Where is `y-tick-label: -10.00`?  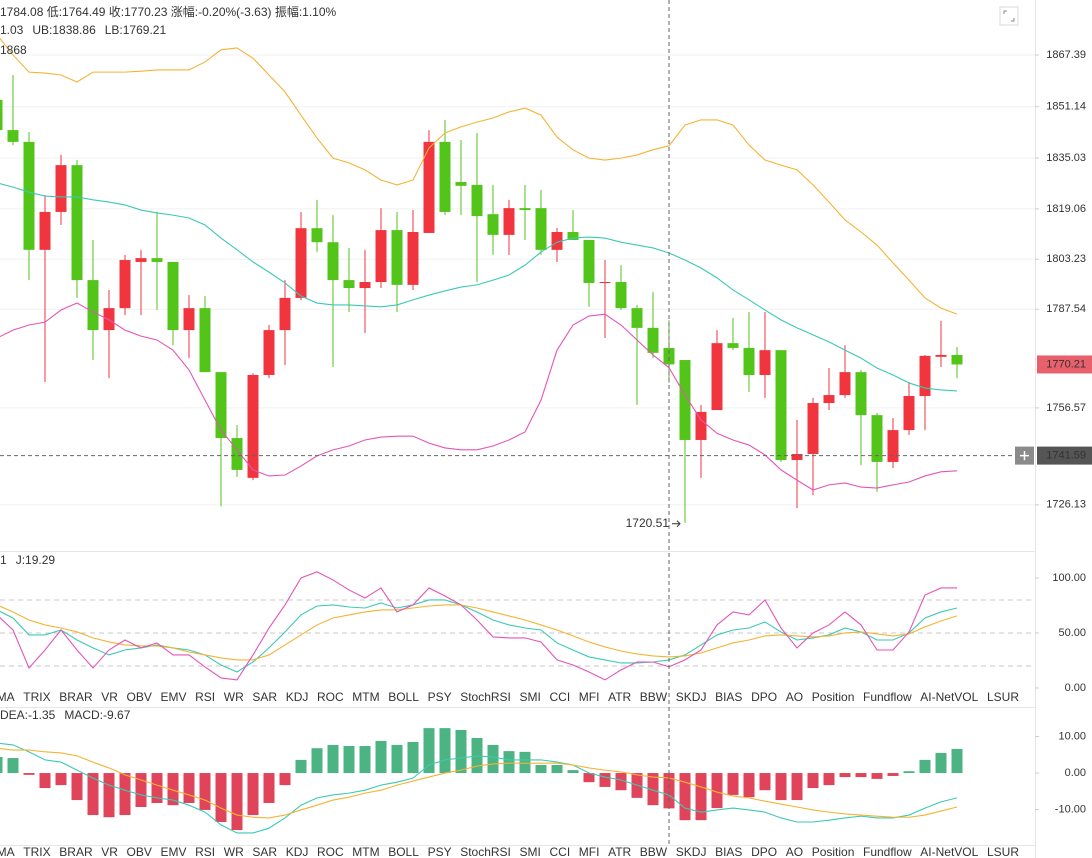 y-tick-label: -10.00 is located at coordinates (1070, 809).